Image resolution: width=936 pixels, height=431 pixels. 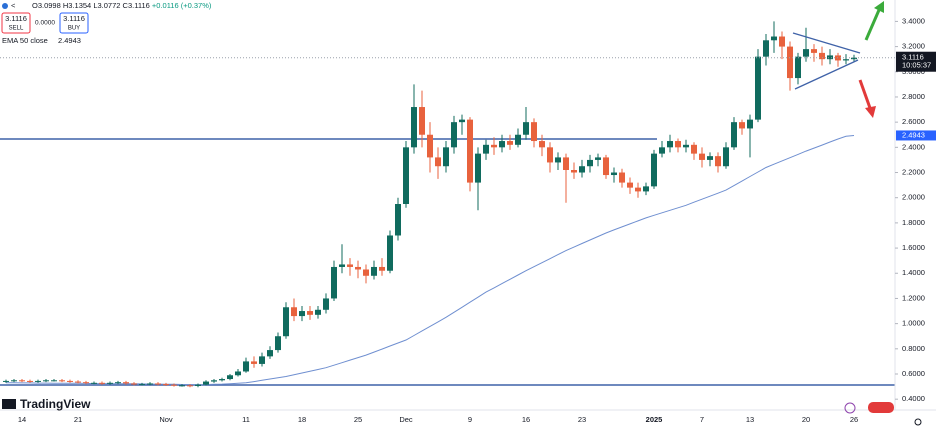 I want to click on indicator-value: 2.4943, so click(x=69, y=40).